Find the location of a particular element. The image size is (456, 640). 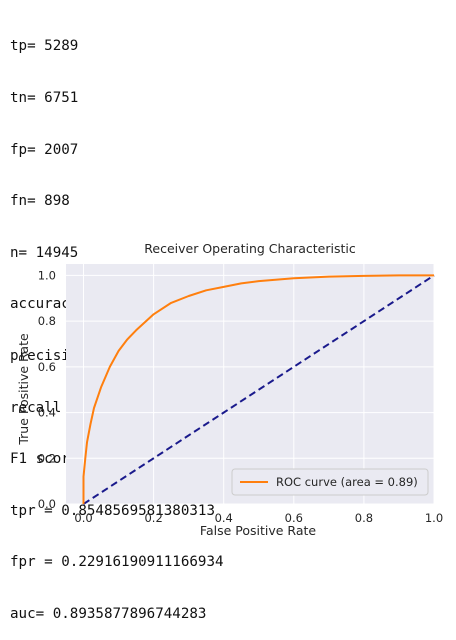

x-tick-label: 0.6 is located at coordinates (294, 518).